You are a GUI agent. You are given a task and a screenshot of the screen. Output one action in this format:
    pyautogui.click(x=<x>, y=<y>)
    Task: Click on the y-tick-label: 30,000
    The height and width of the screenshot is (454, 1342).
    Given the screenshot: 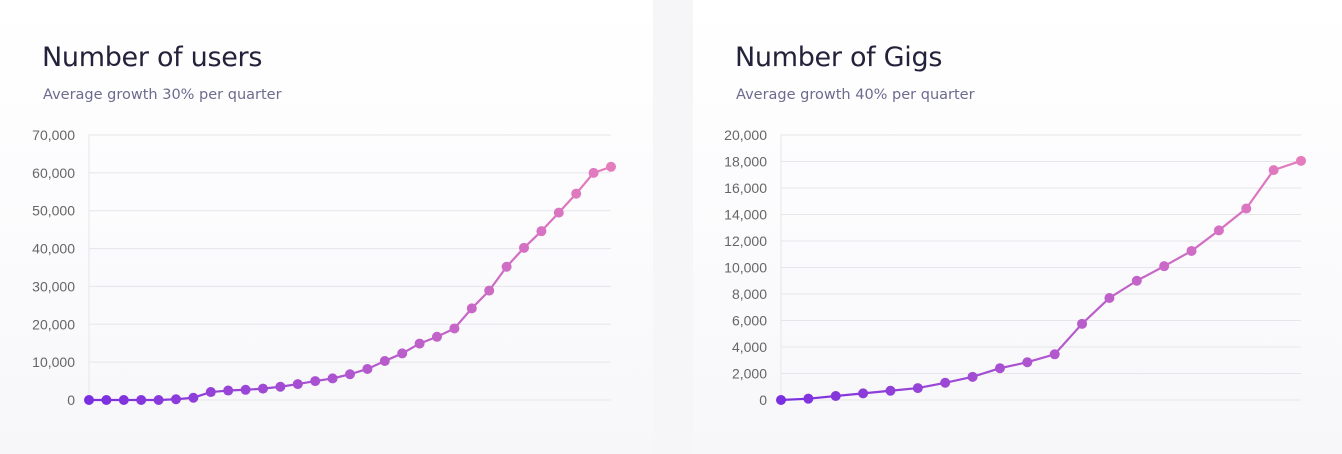 What is the action you would take?
    pyautogui.click(x=53, y=286)
    